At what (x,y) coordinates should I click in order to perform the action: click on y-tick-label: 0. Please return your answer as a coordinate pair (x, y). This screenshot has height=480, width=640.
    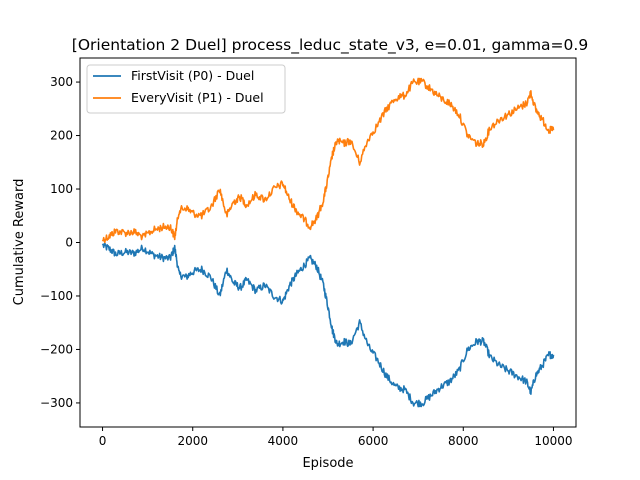
    Looking at the image, I should click on (69, 243).